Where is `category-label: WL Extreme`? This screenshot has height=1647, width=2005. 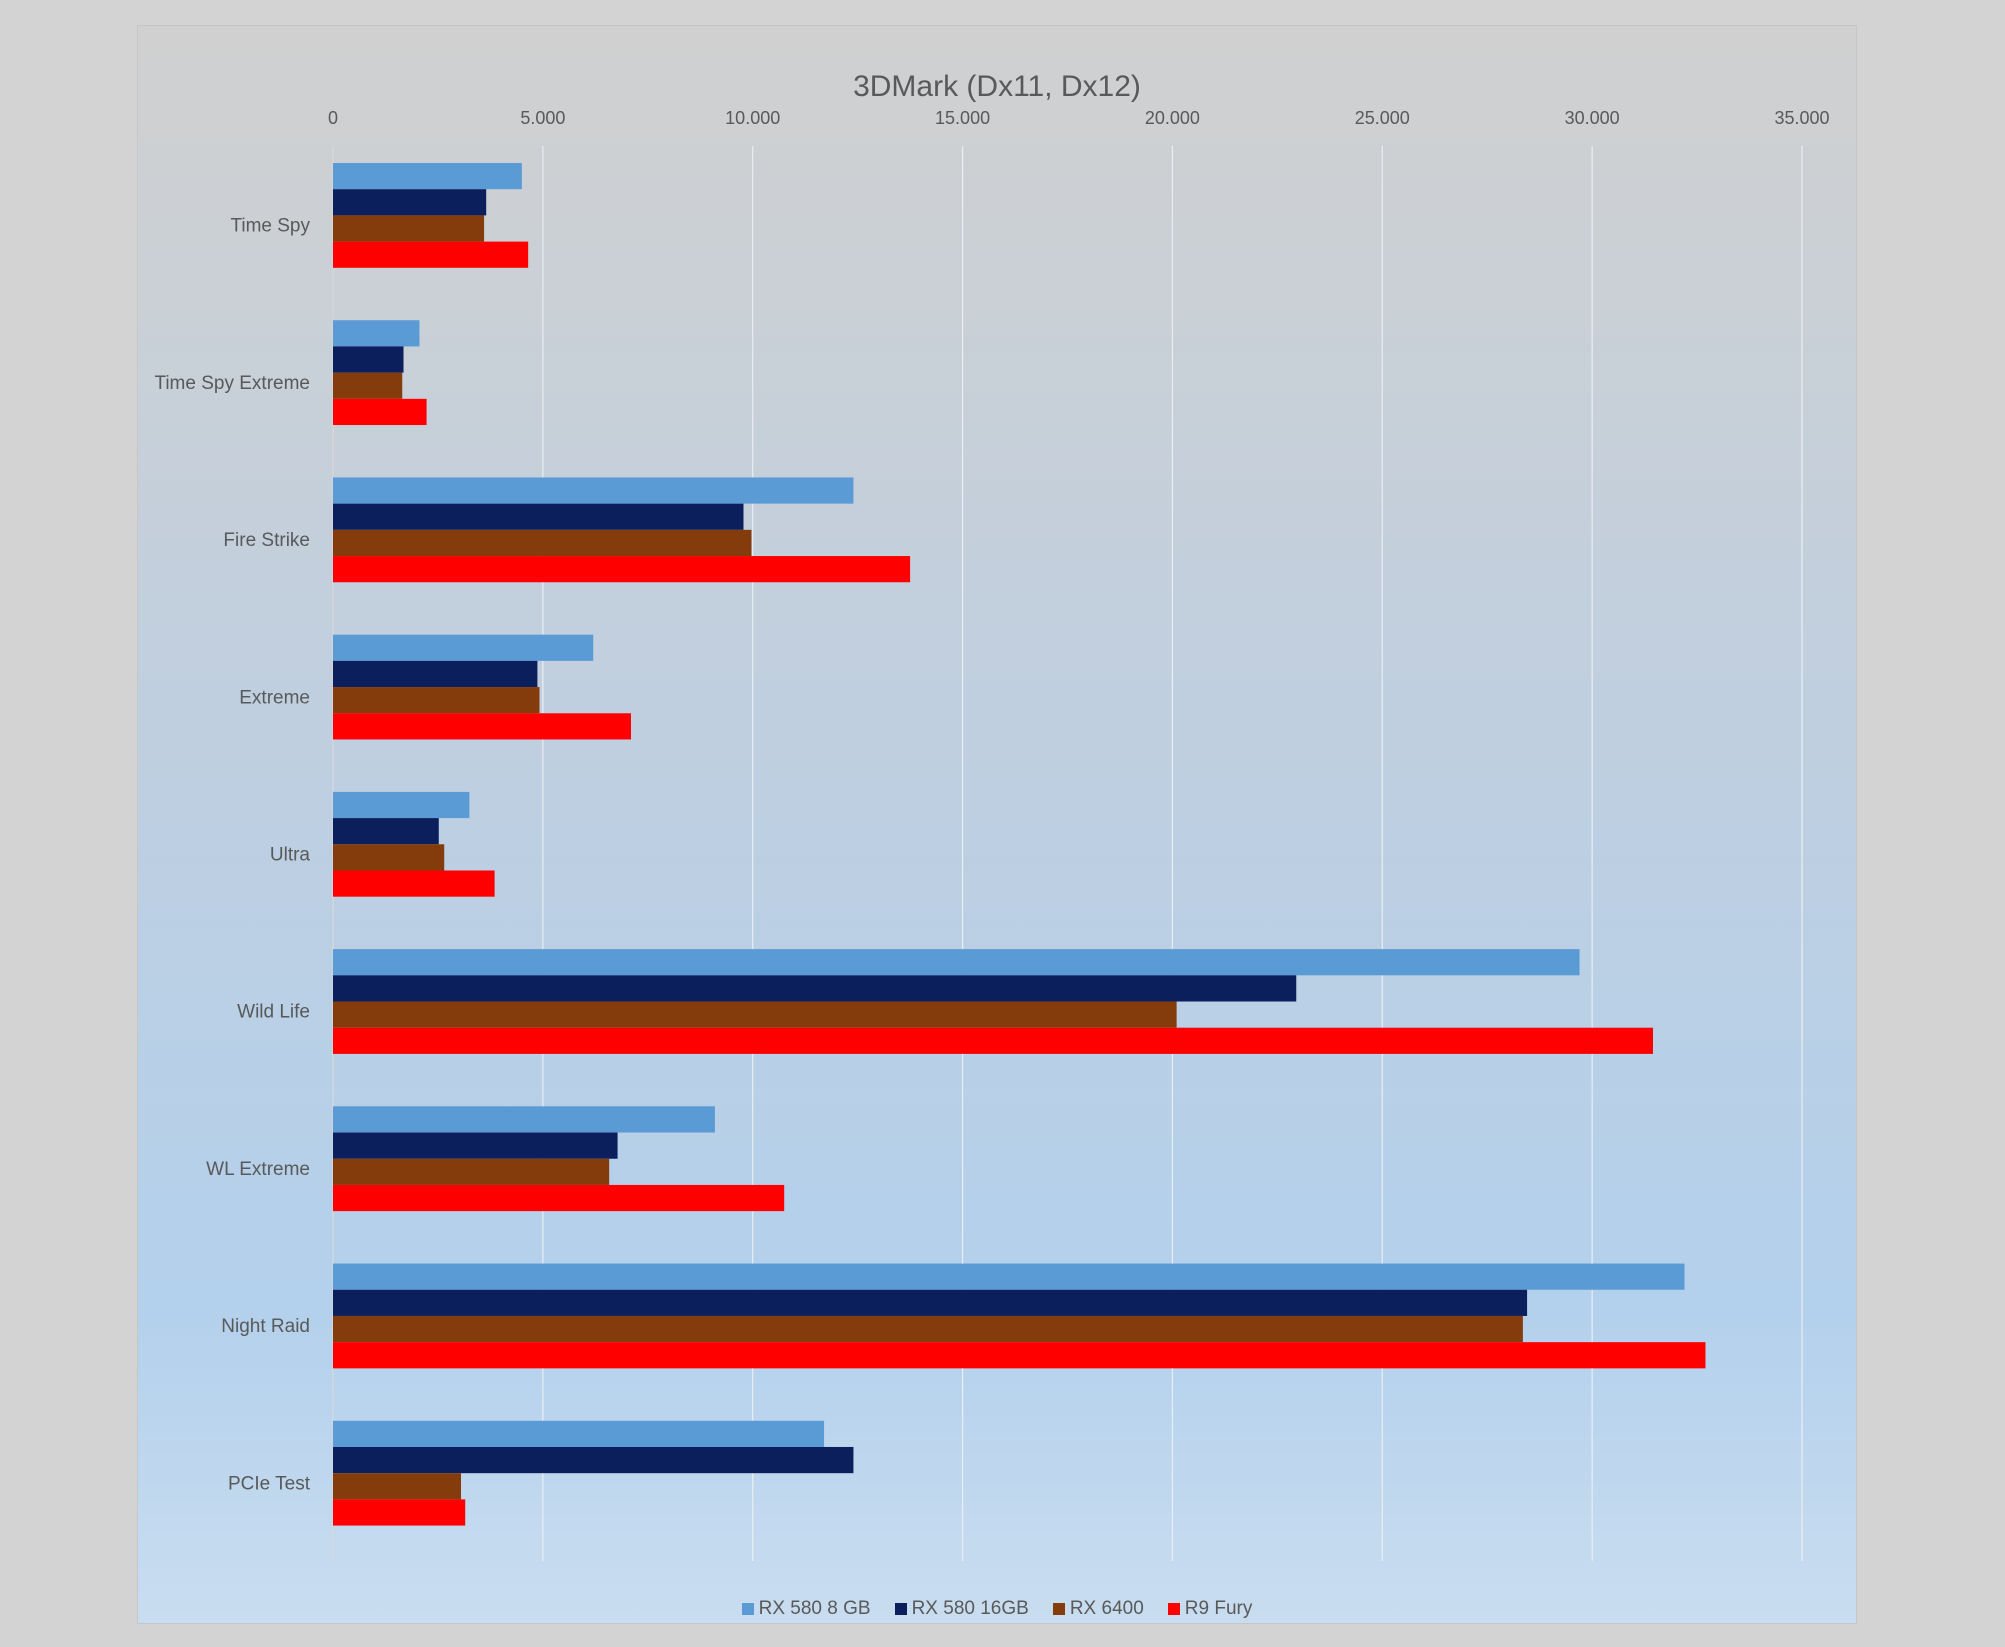
category-label: WL Extreme is located at coordinates (258, 1169).